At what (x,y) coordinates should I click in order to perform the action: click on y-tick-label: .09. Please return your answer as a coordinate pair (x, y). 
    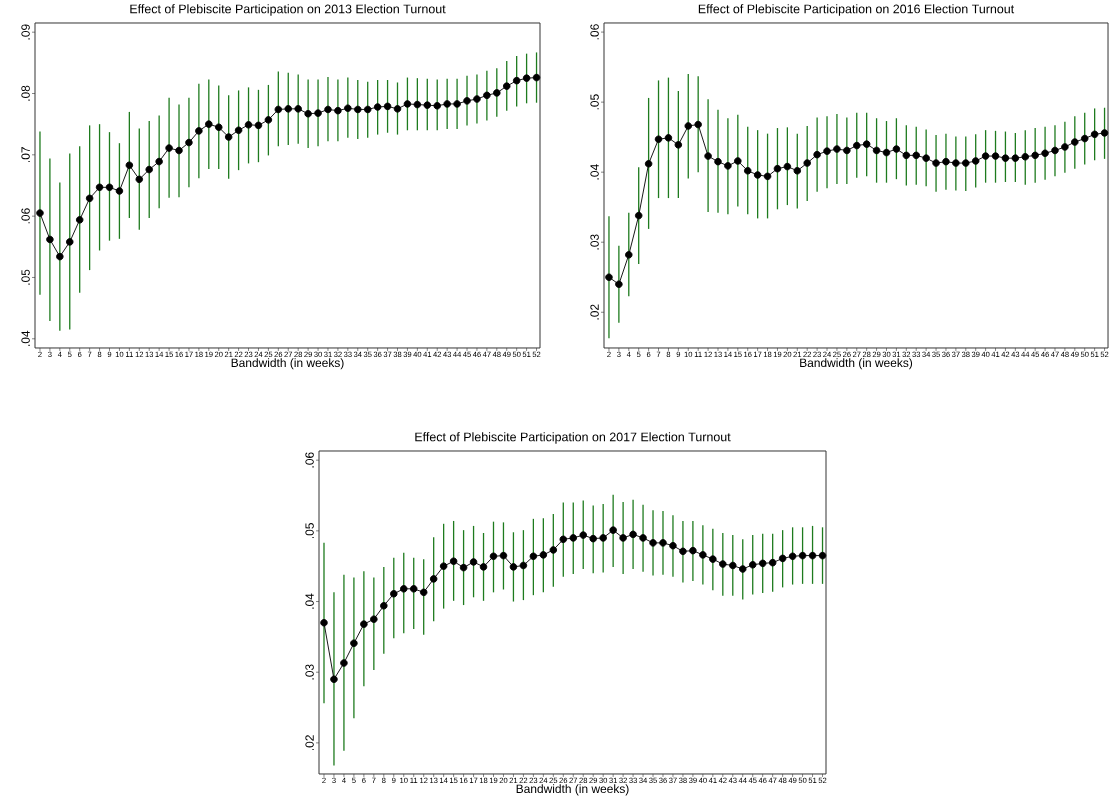
    Looking at the image, I should click on (25, 32).